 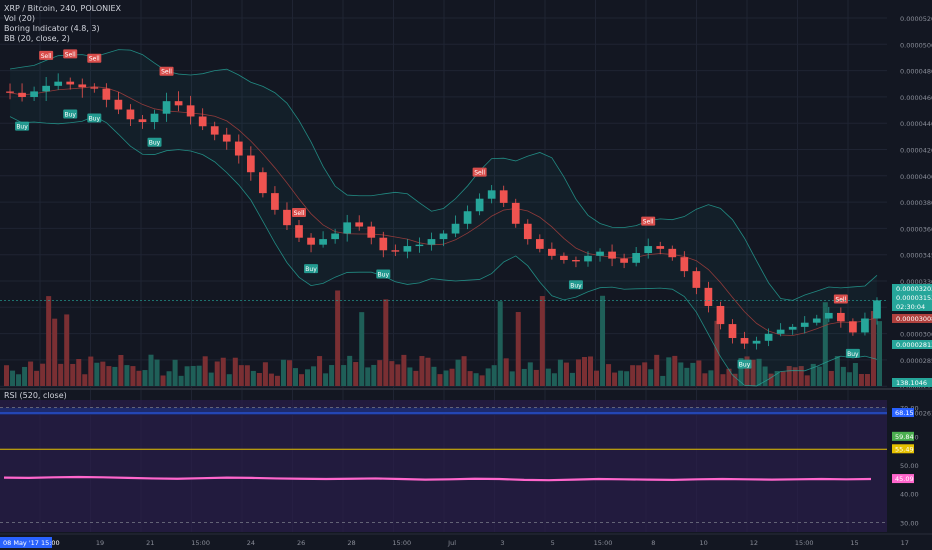 I want to click on price-tick: 0.00004200, so click(x=916, y=151).